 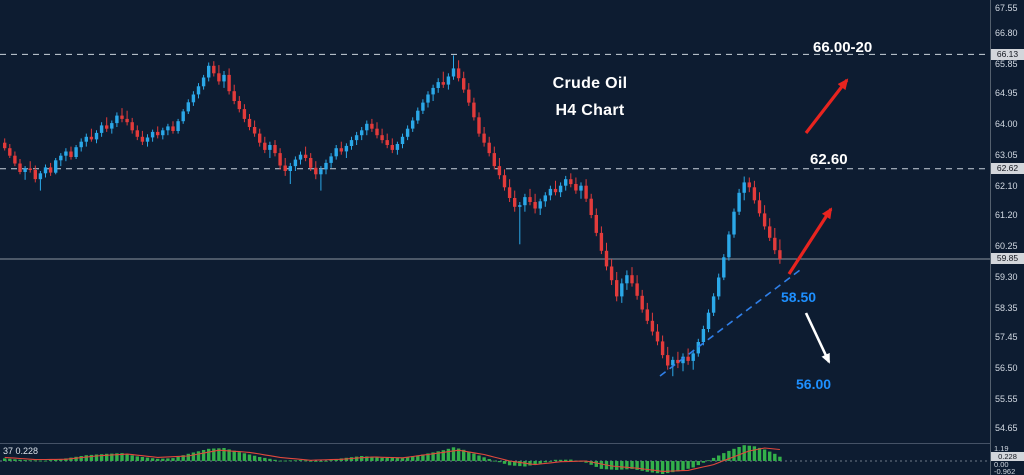 What do you see at coordinates (810, 241) in the screenshot?
I see `bullish-arrow-lower` at bounding box center [810, 241].